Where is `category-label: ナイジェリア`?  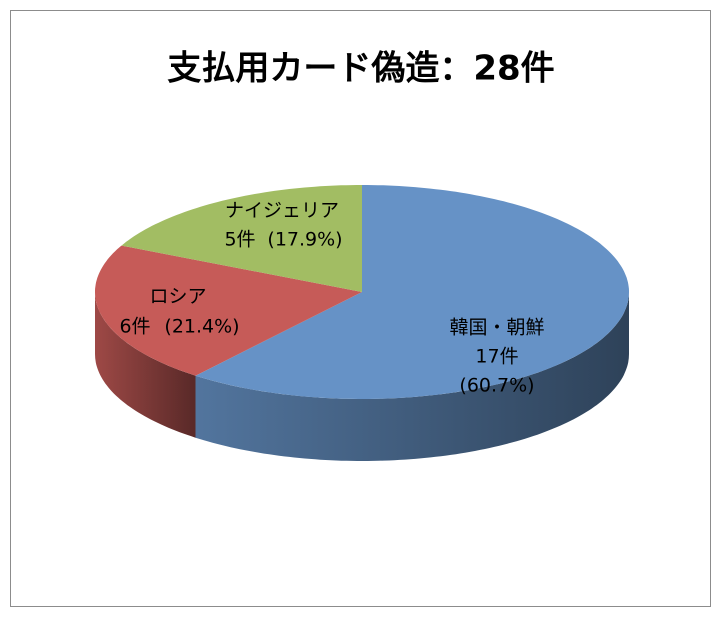
category-label: ナイジェリア is located at coordinates (282, 211).